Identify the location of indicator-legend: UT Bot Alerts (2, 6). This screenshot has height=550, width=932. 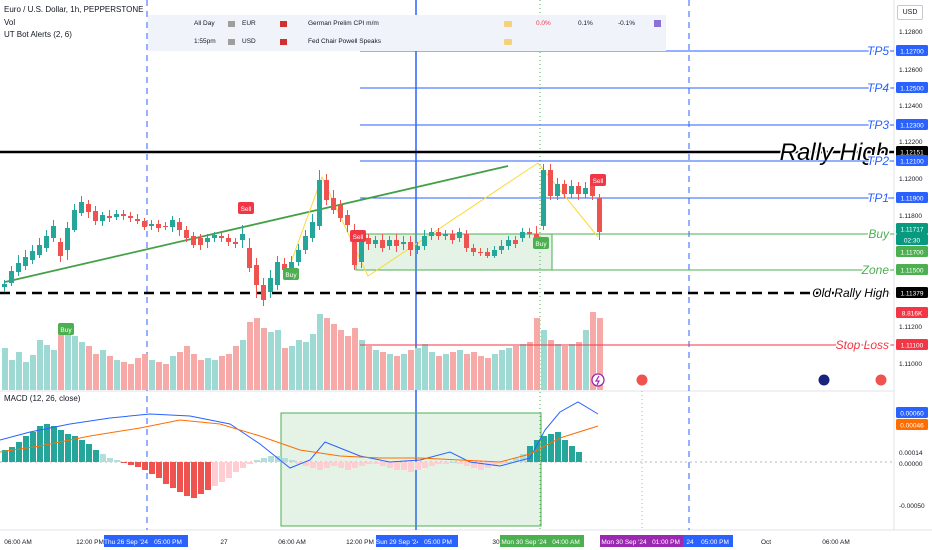
(38, 34).